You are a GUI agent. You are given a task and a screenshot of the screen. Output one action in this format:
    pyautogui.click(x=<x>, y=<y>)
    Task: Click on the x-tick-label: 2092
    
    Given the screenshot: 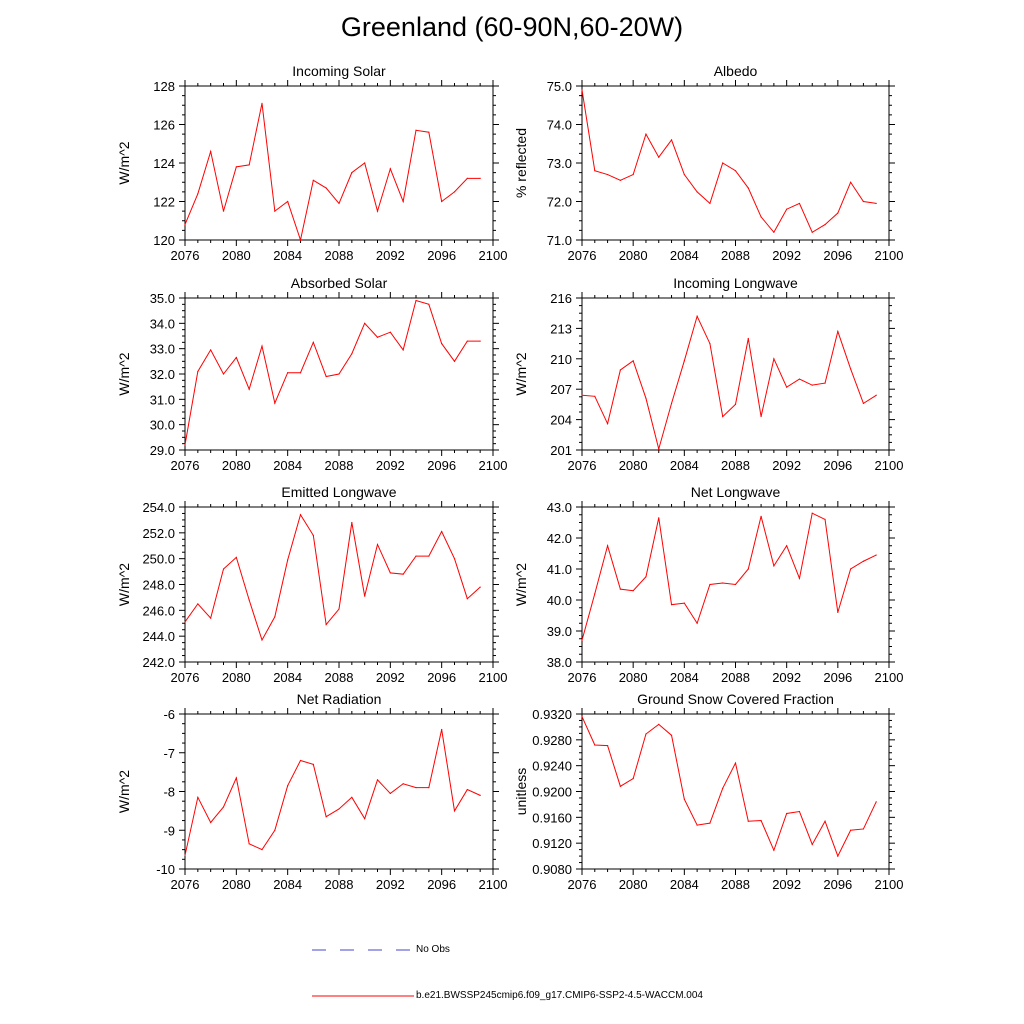 What is the action you would take?
    pyautogui.click(x=390, y=255)
    